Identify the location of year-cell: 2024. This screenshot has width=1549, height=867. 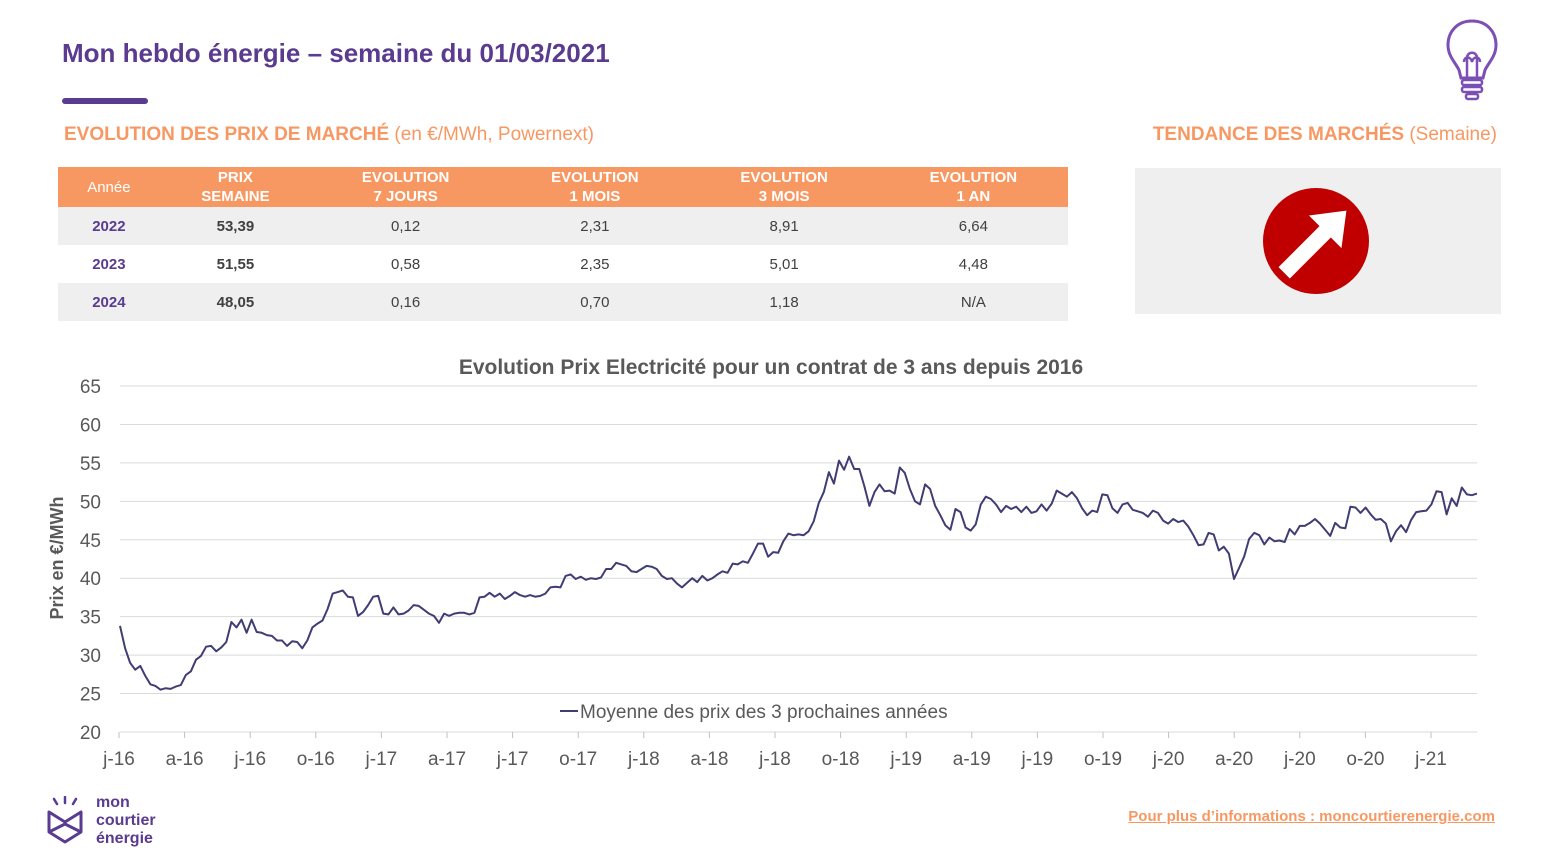
(109, 302).